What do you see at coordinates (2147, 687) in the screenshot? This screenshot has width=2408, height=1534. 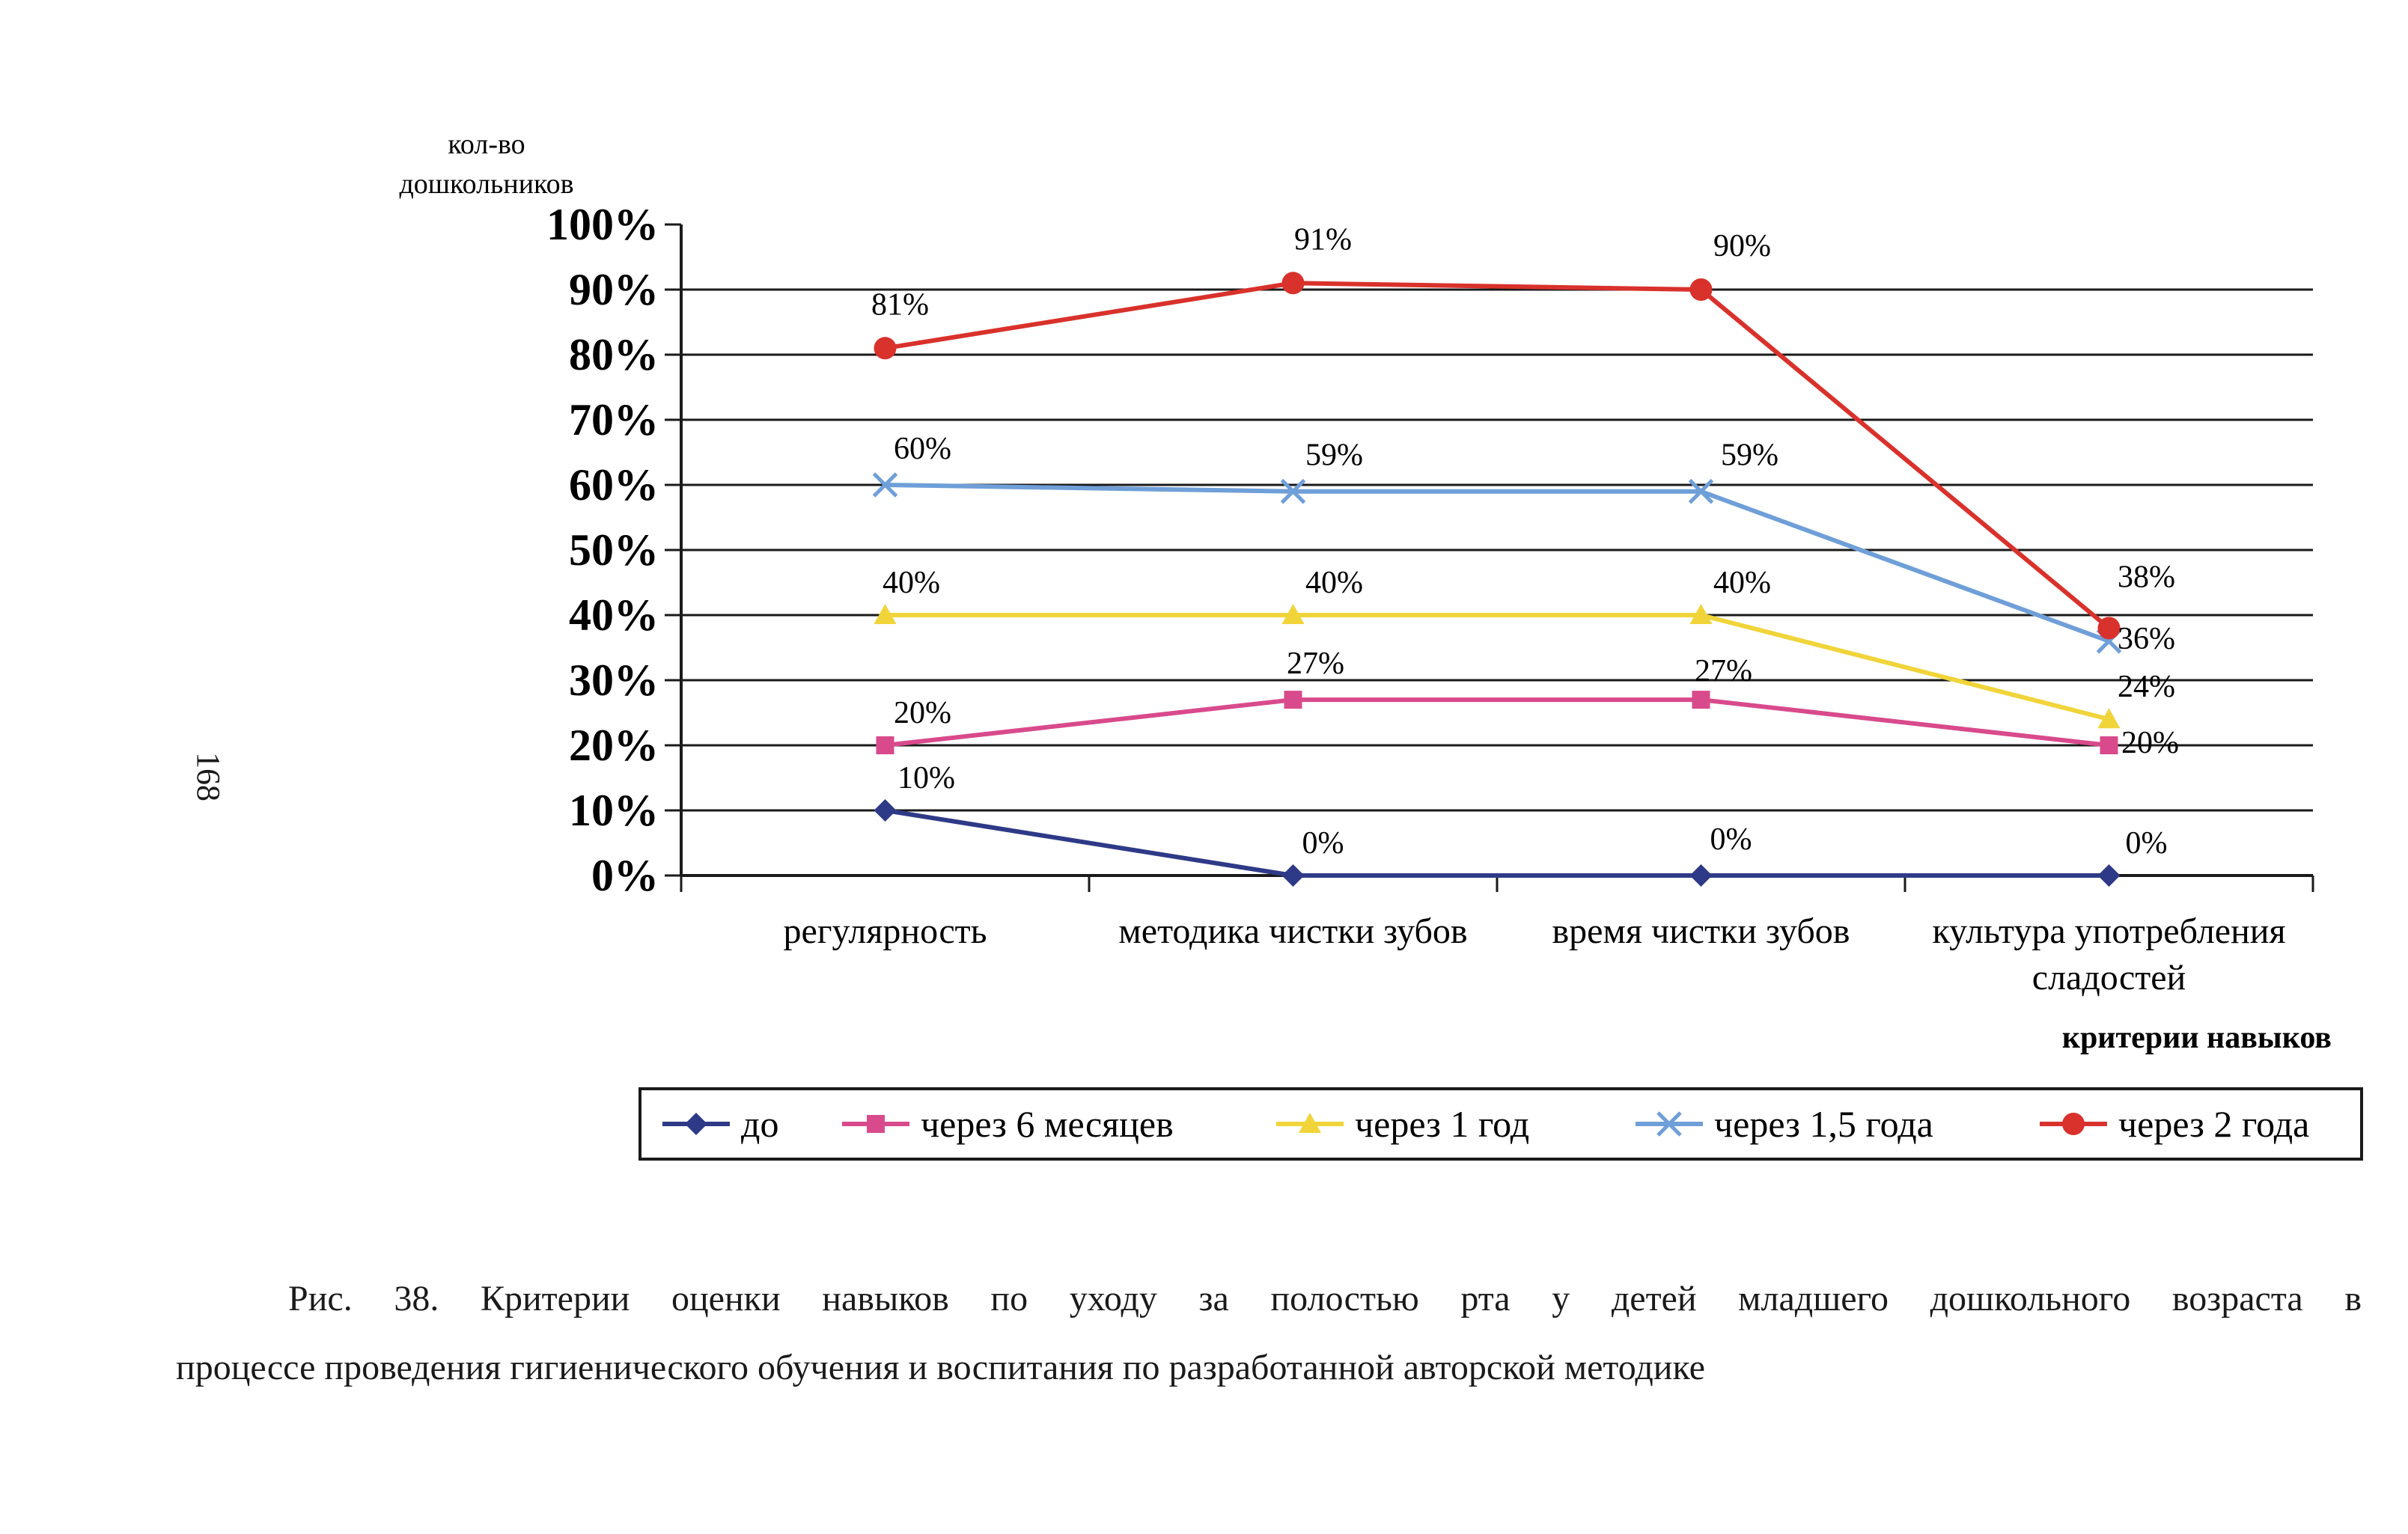 I see `data-label: 24%` at bounding box center [2147, 687].